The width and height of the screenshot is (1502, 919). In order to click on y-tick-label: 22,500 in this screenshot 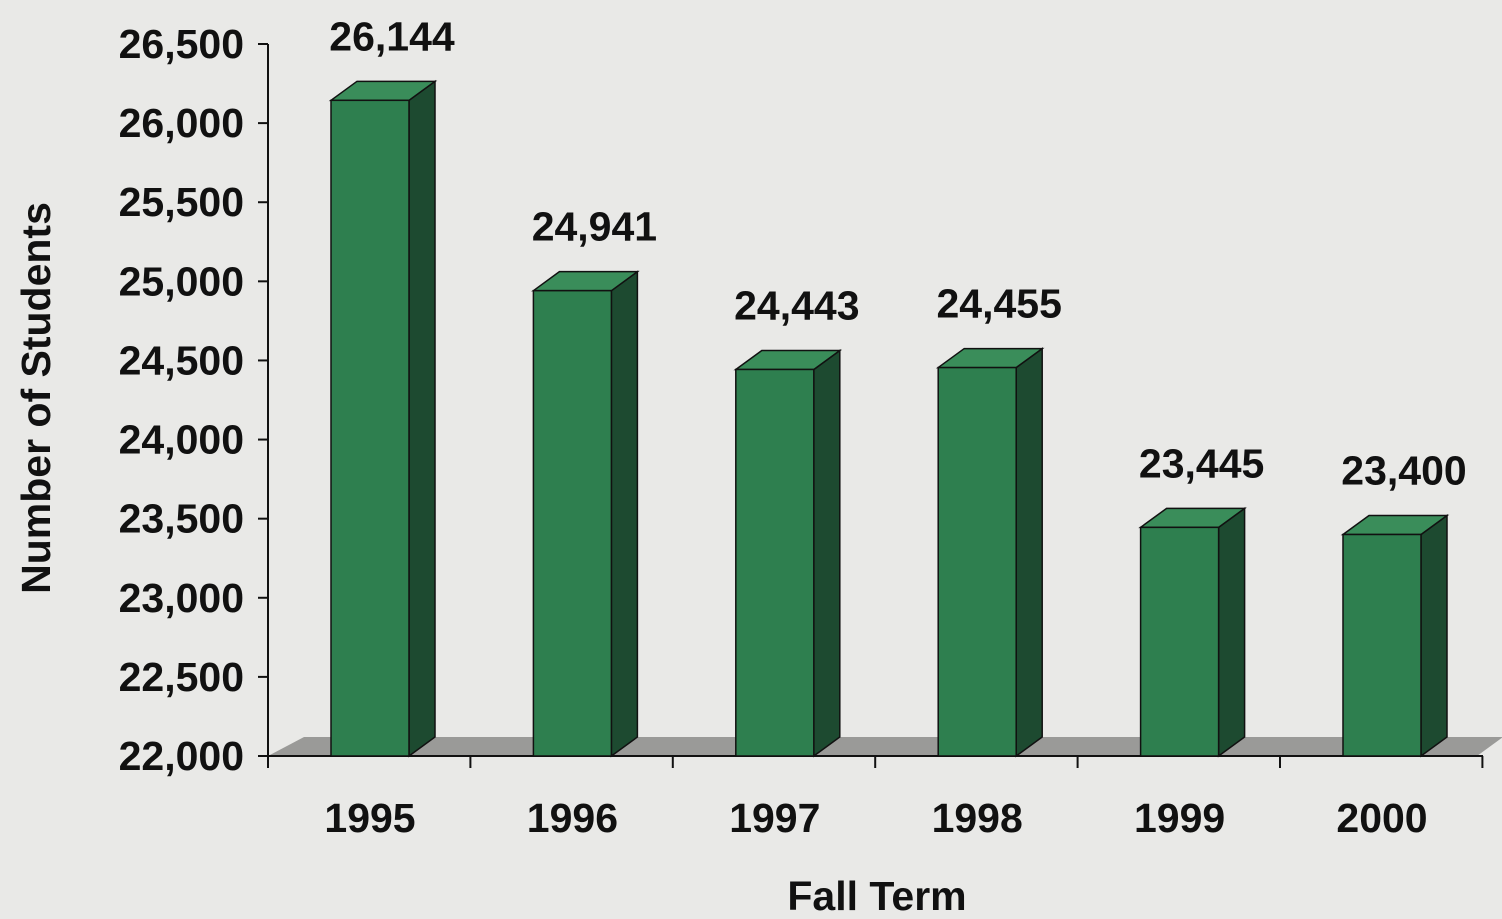, I will do `click(181, 677)`.